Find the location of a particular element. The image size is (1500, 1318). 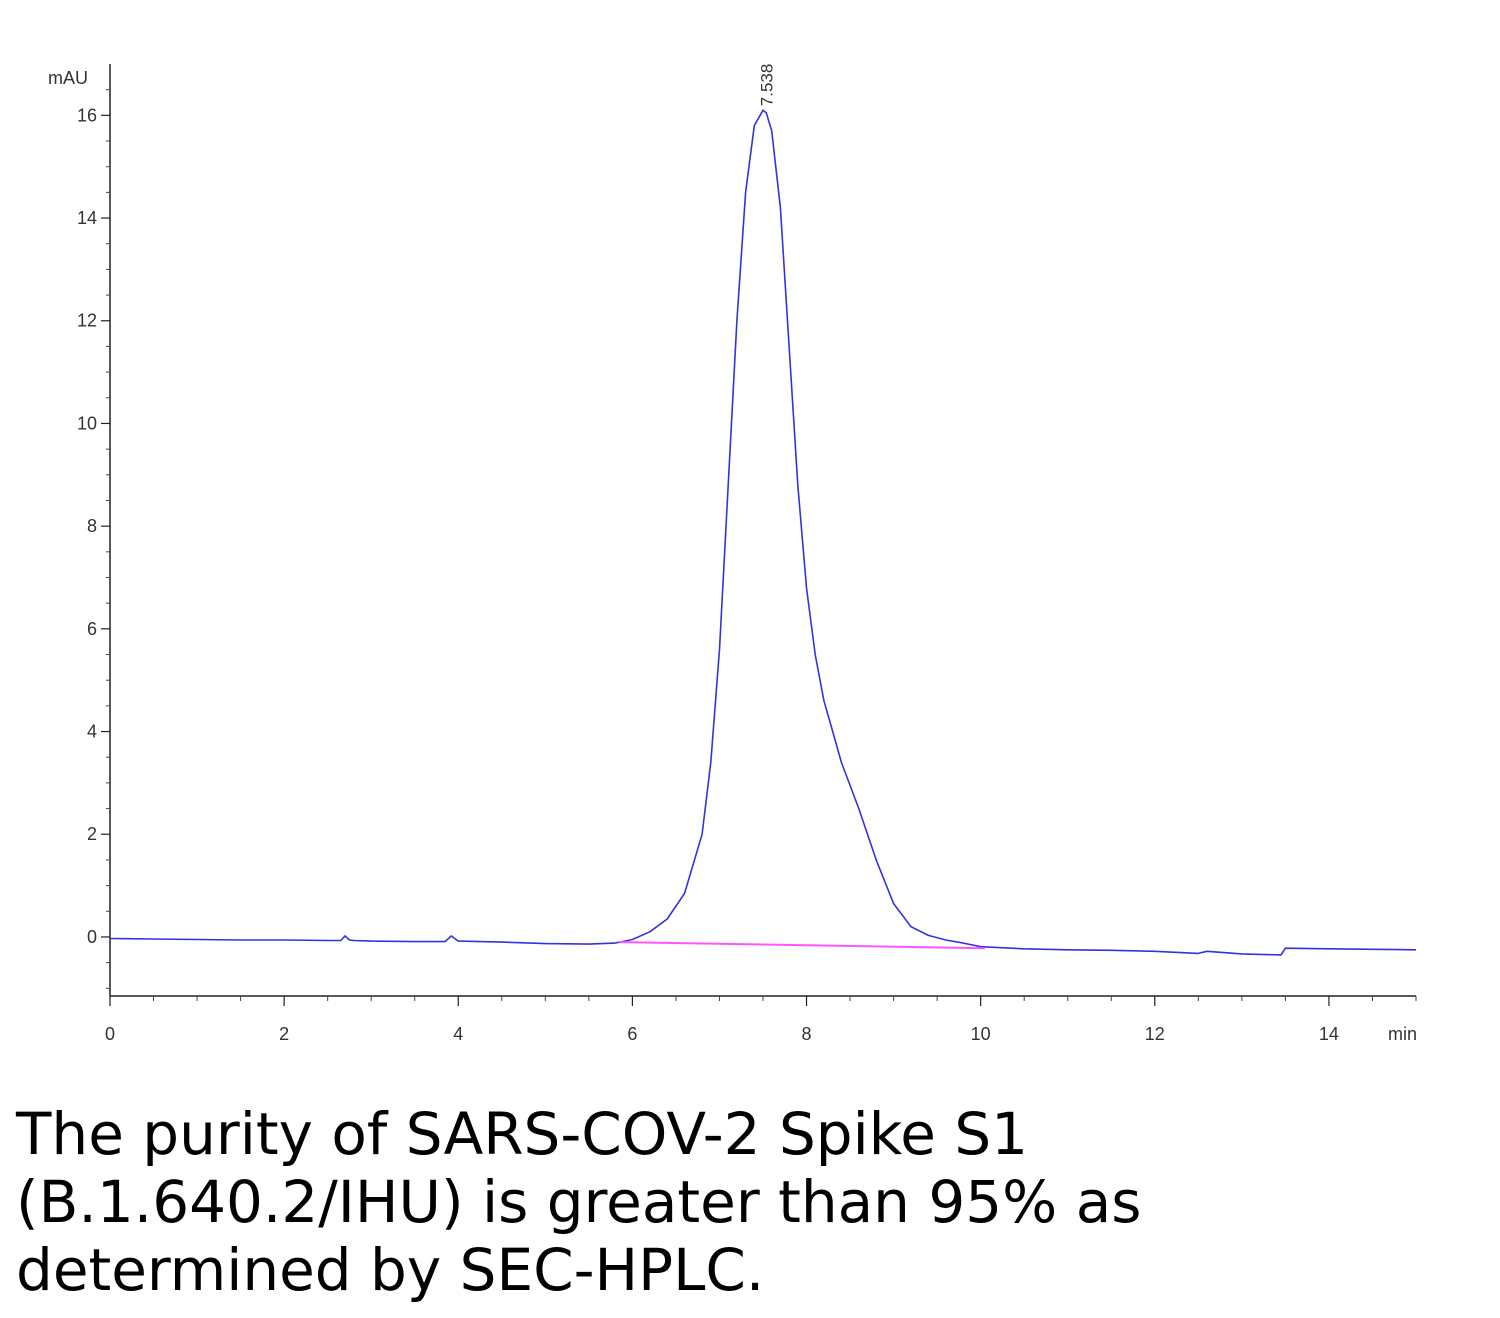

baseline-line is located at coordinates (802, 945).